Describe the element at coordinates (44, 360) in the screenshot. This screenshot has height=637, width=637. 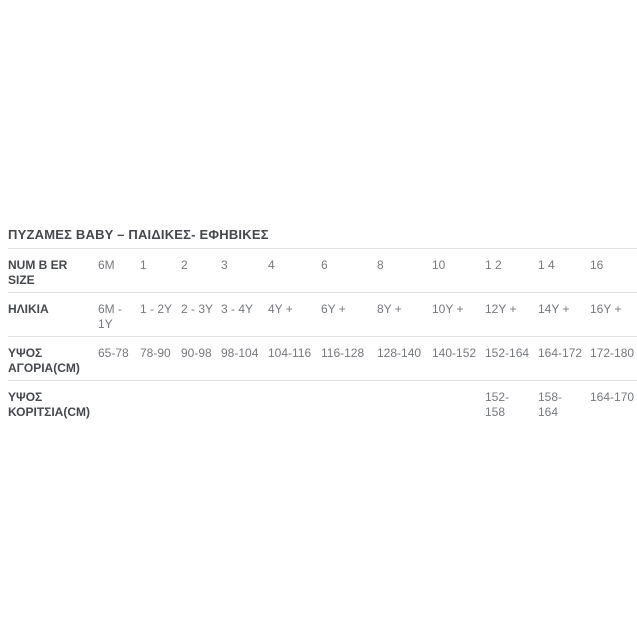
I see `row-label-height-boys: ΥΨΟΣ ΑΓΟΡΙΑ(CM)` at that location.